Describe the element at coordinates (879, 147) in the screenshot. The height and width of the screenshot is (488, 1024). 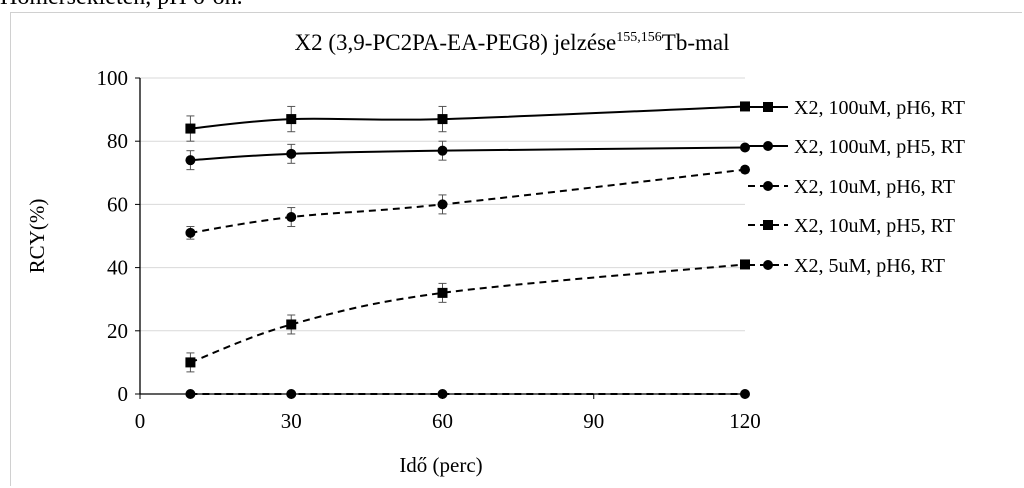
I see `legend-label: X2, 100uM, pH5, RT` at that location.